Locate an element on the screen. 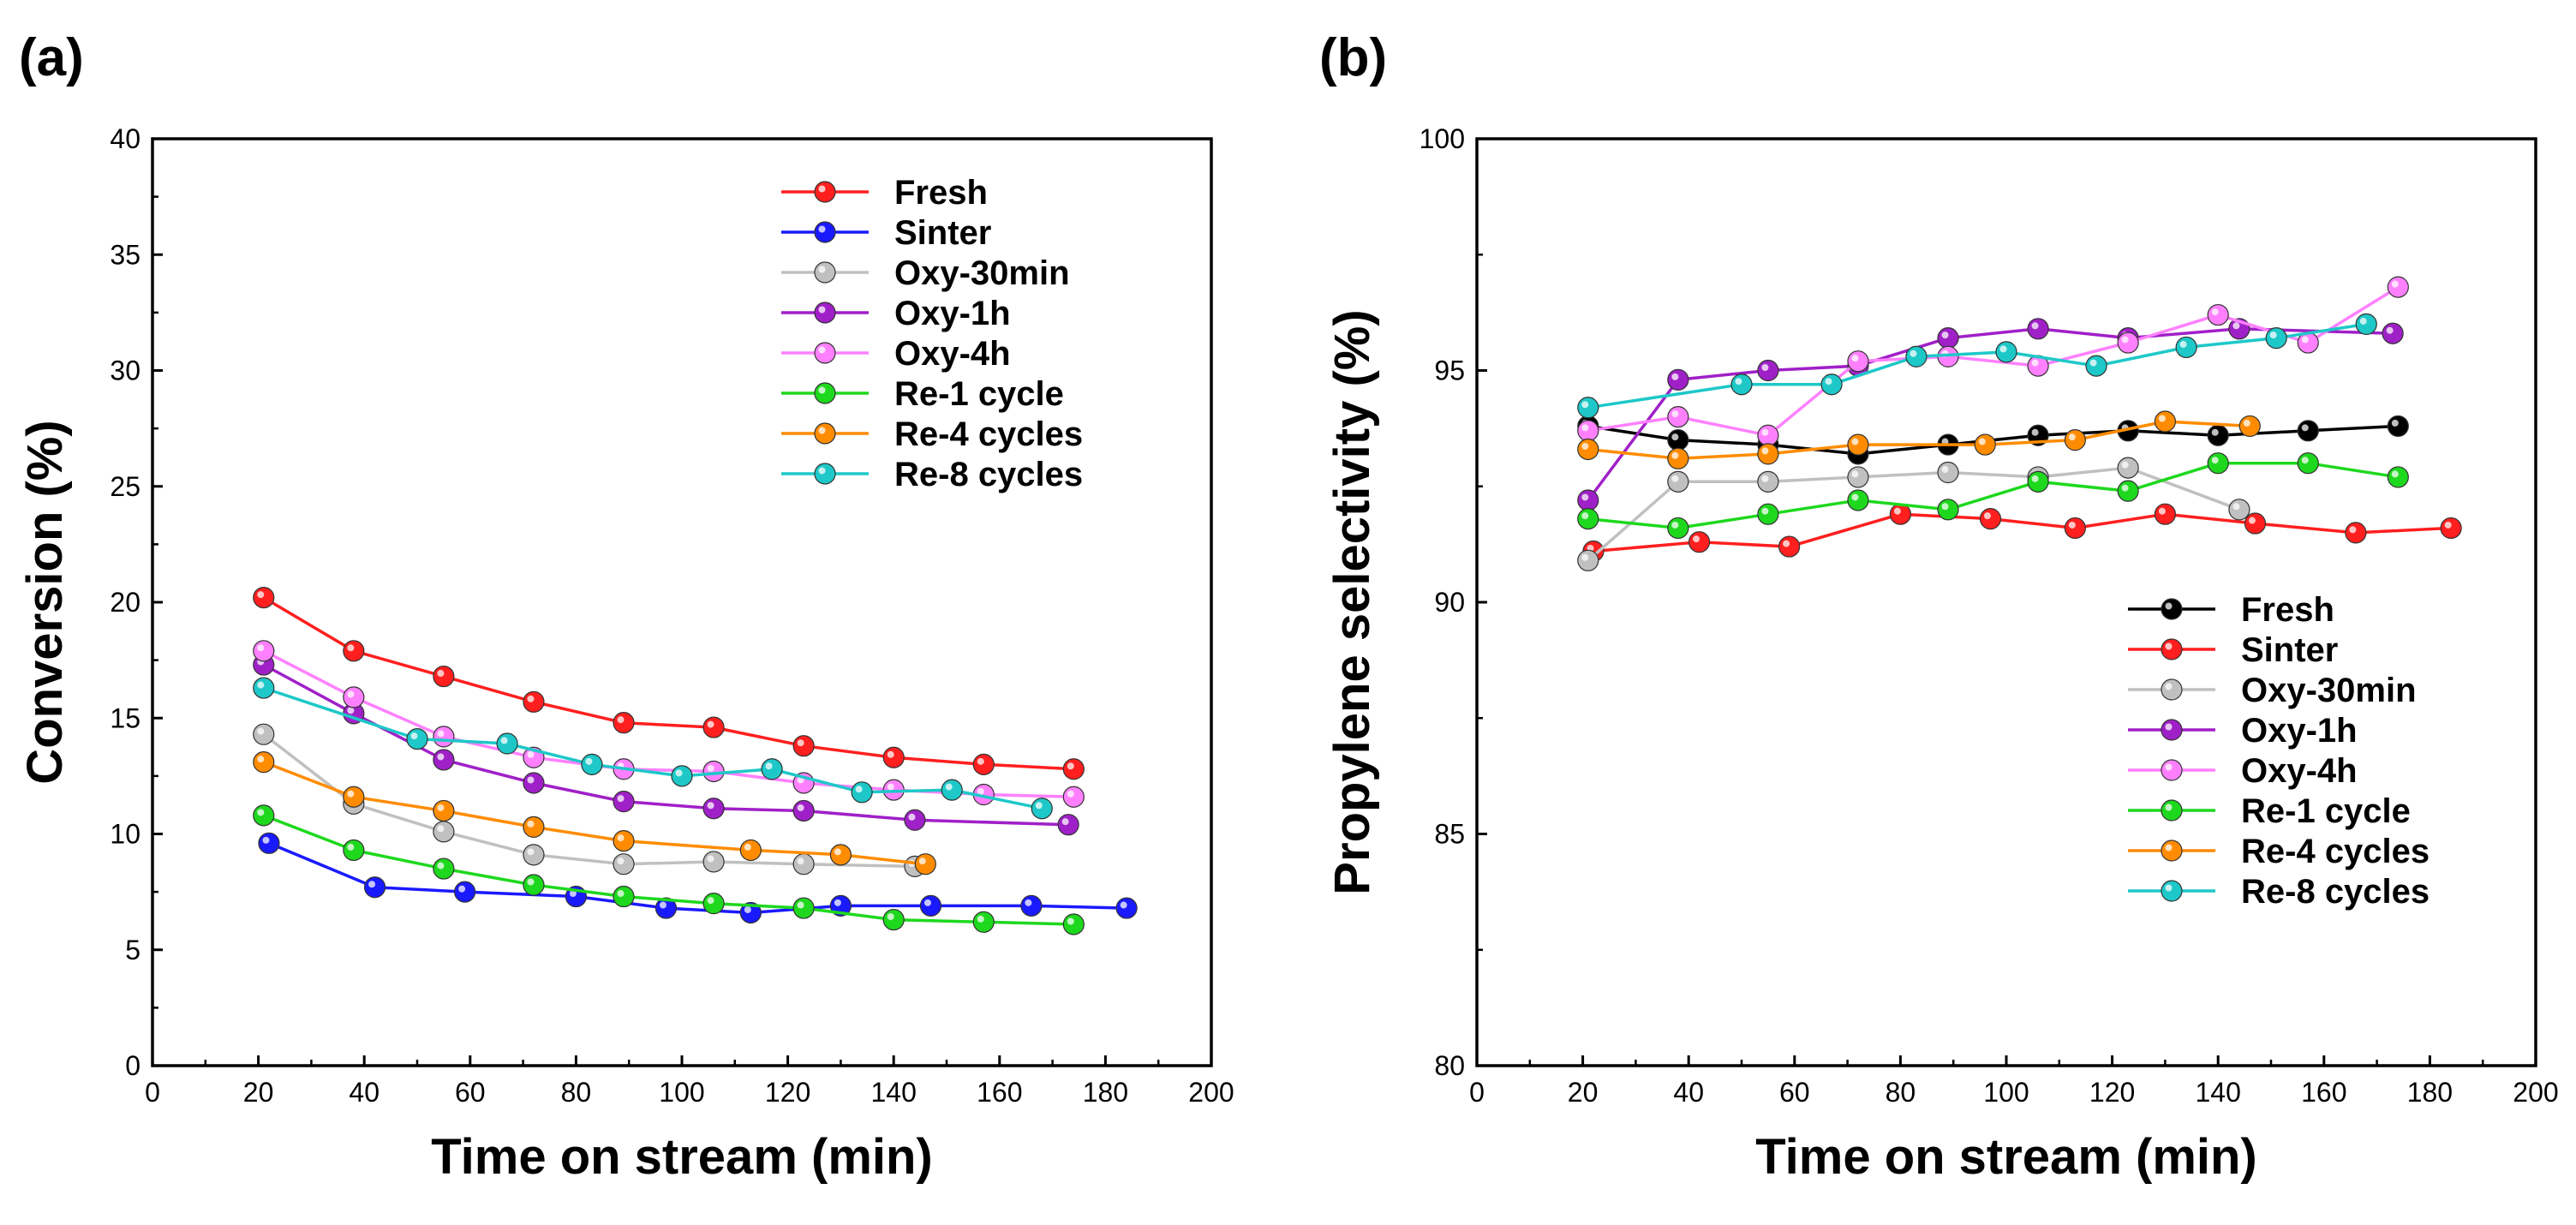 This screenshot has width=2576, height=1225. y-tick-label: 85 is located at coordinates (1449, 834).